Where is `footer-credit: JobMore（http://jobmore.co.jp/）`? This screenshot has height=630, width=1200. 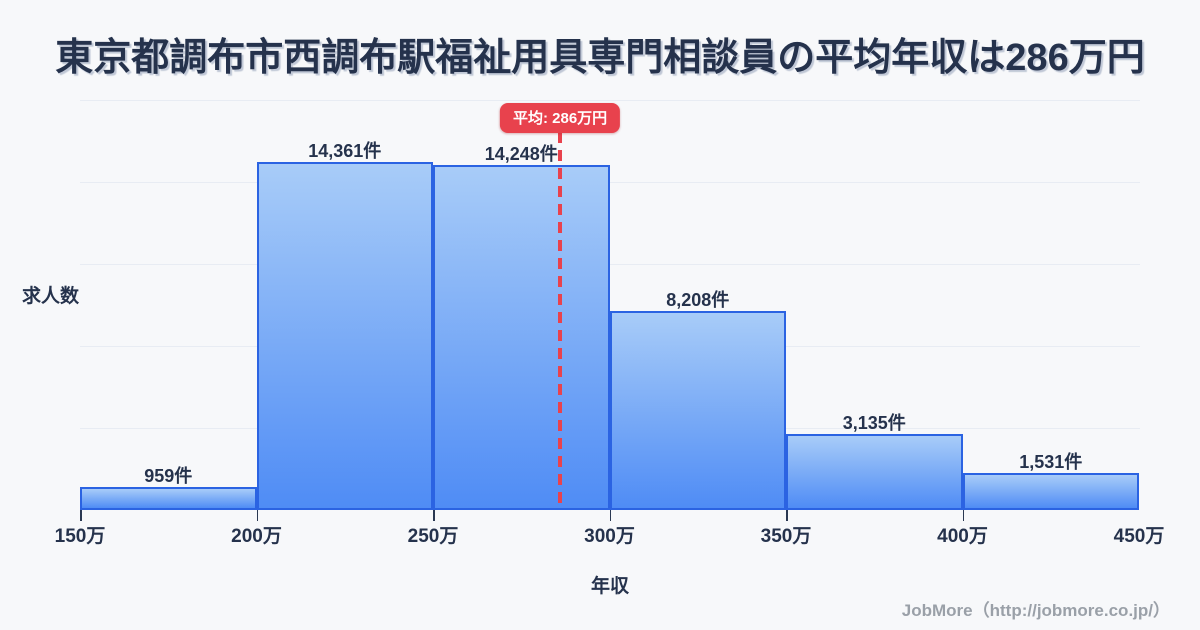
footer-credit: JobMore（http://jobmore.co.jp/） is located at coordinates (1035, 610).